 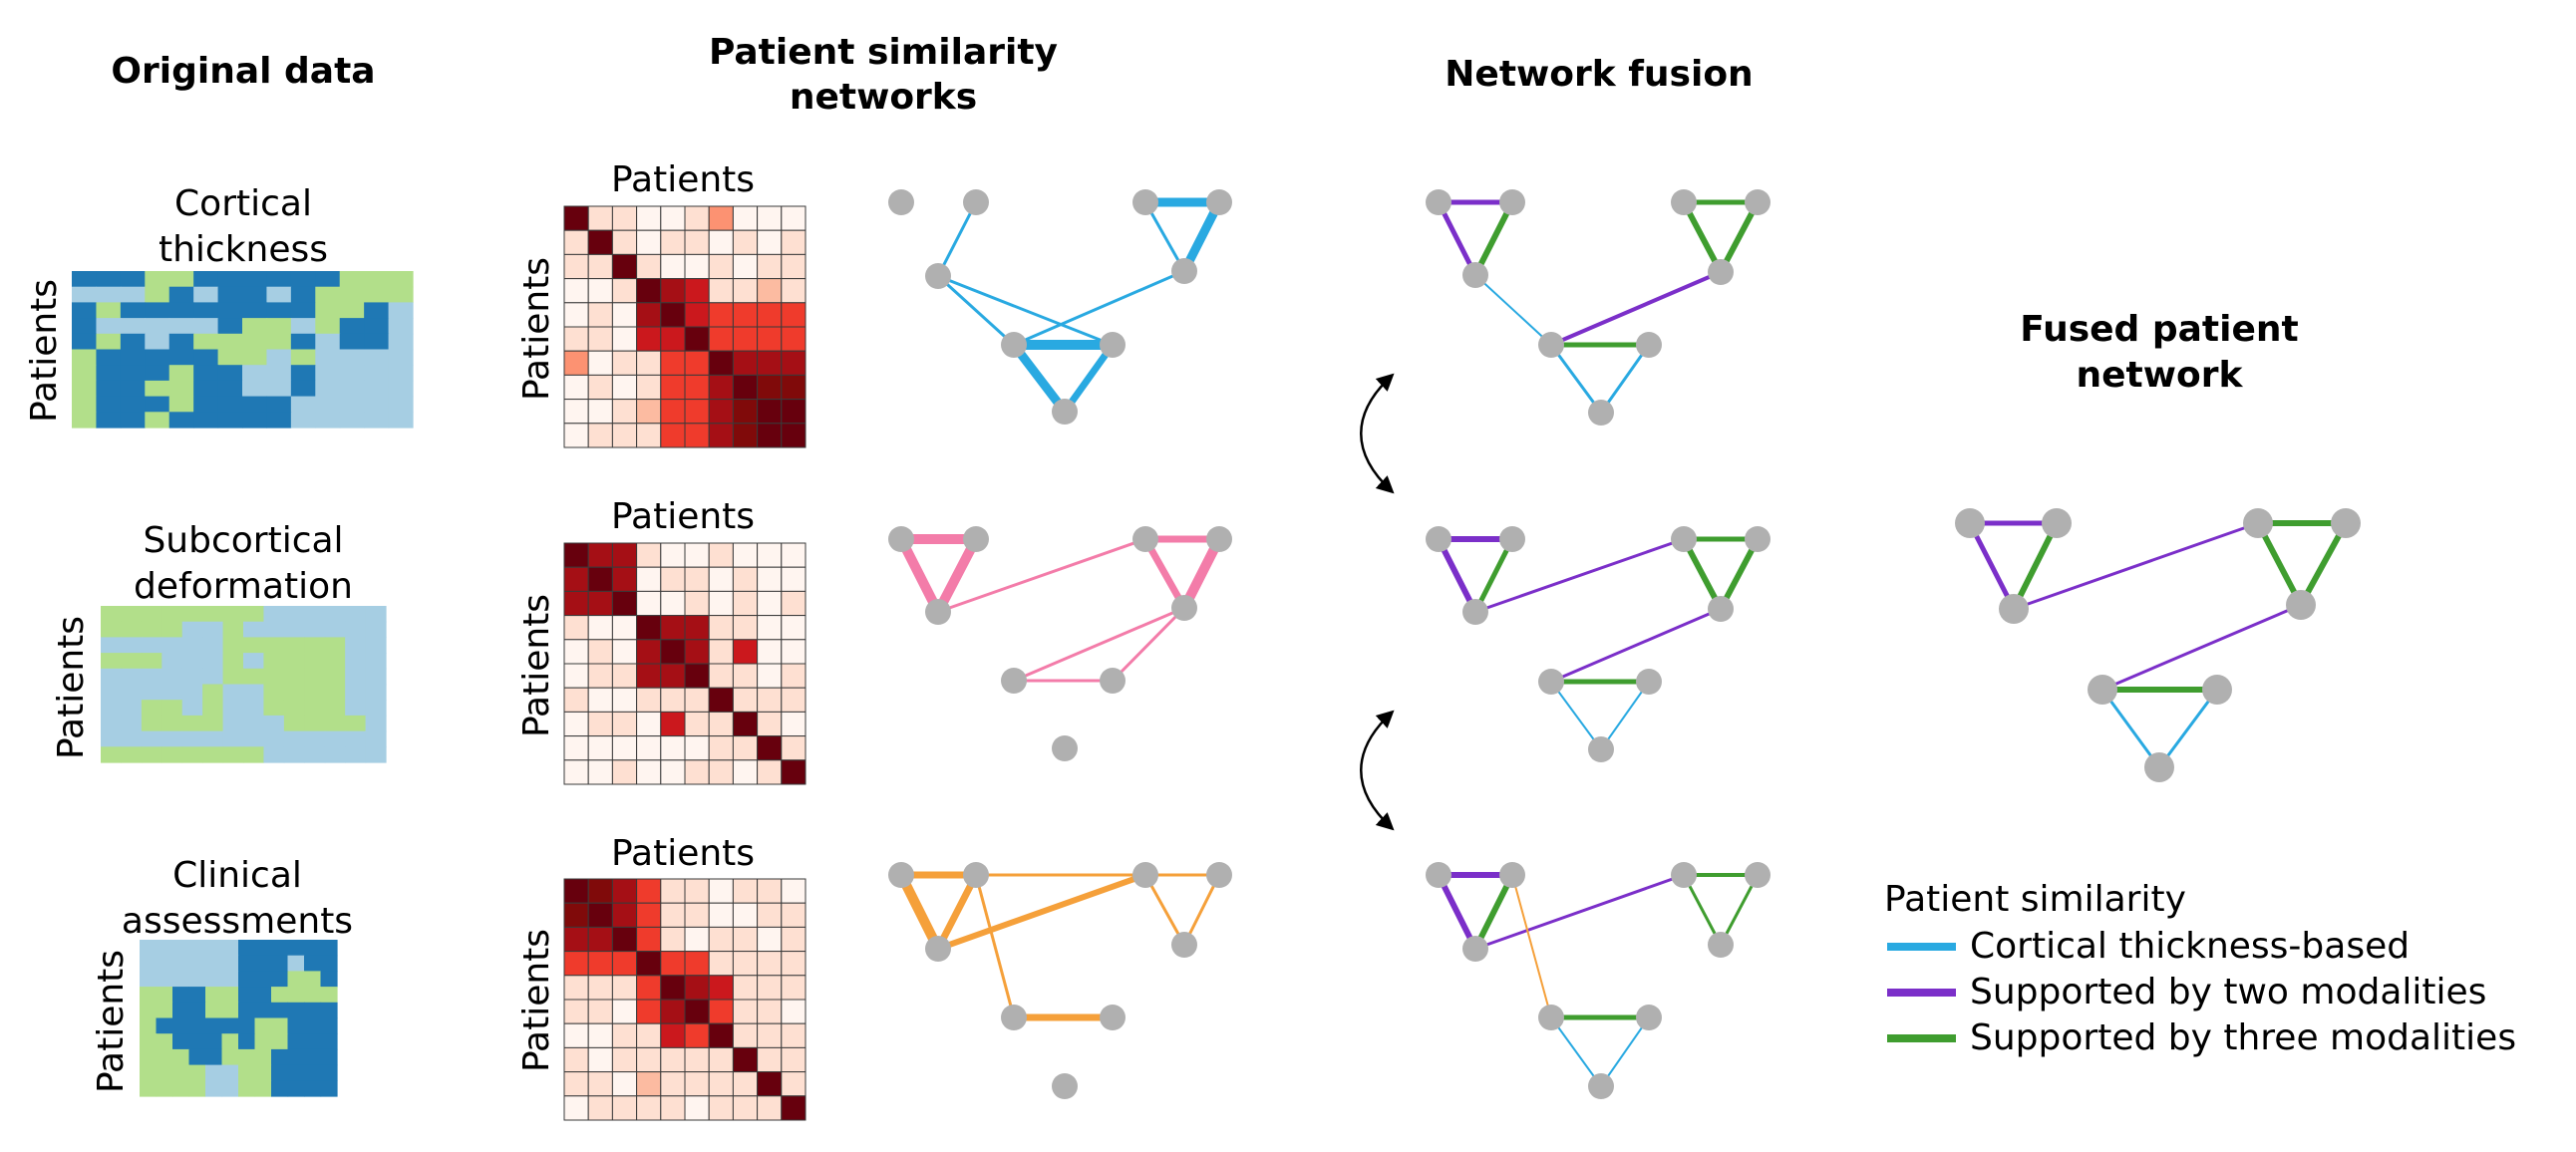 What do you see at coordinates (243, 541) in the screenshot?
I see `row-title-subcortical-1: Subcortical` at bounding box center [243, 541].